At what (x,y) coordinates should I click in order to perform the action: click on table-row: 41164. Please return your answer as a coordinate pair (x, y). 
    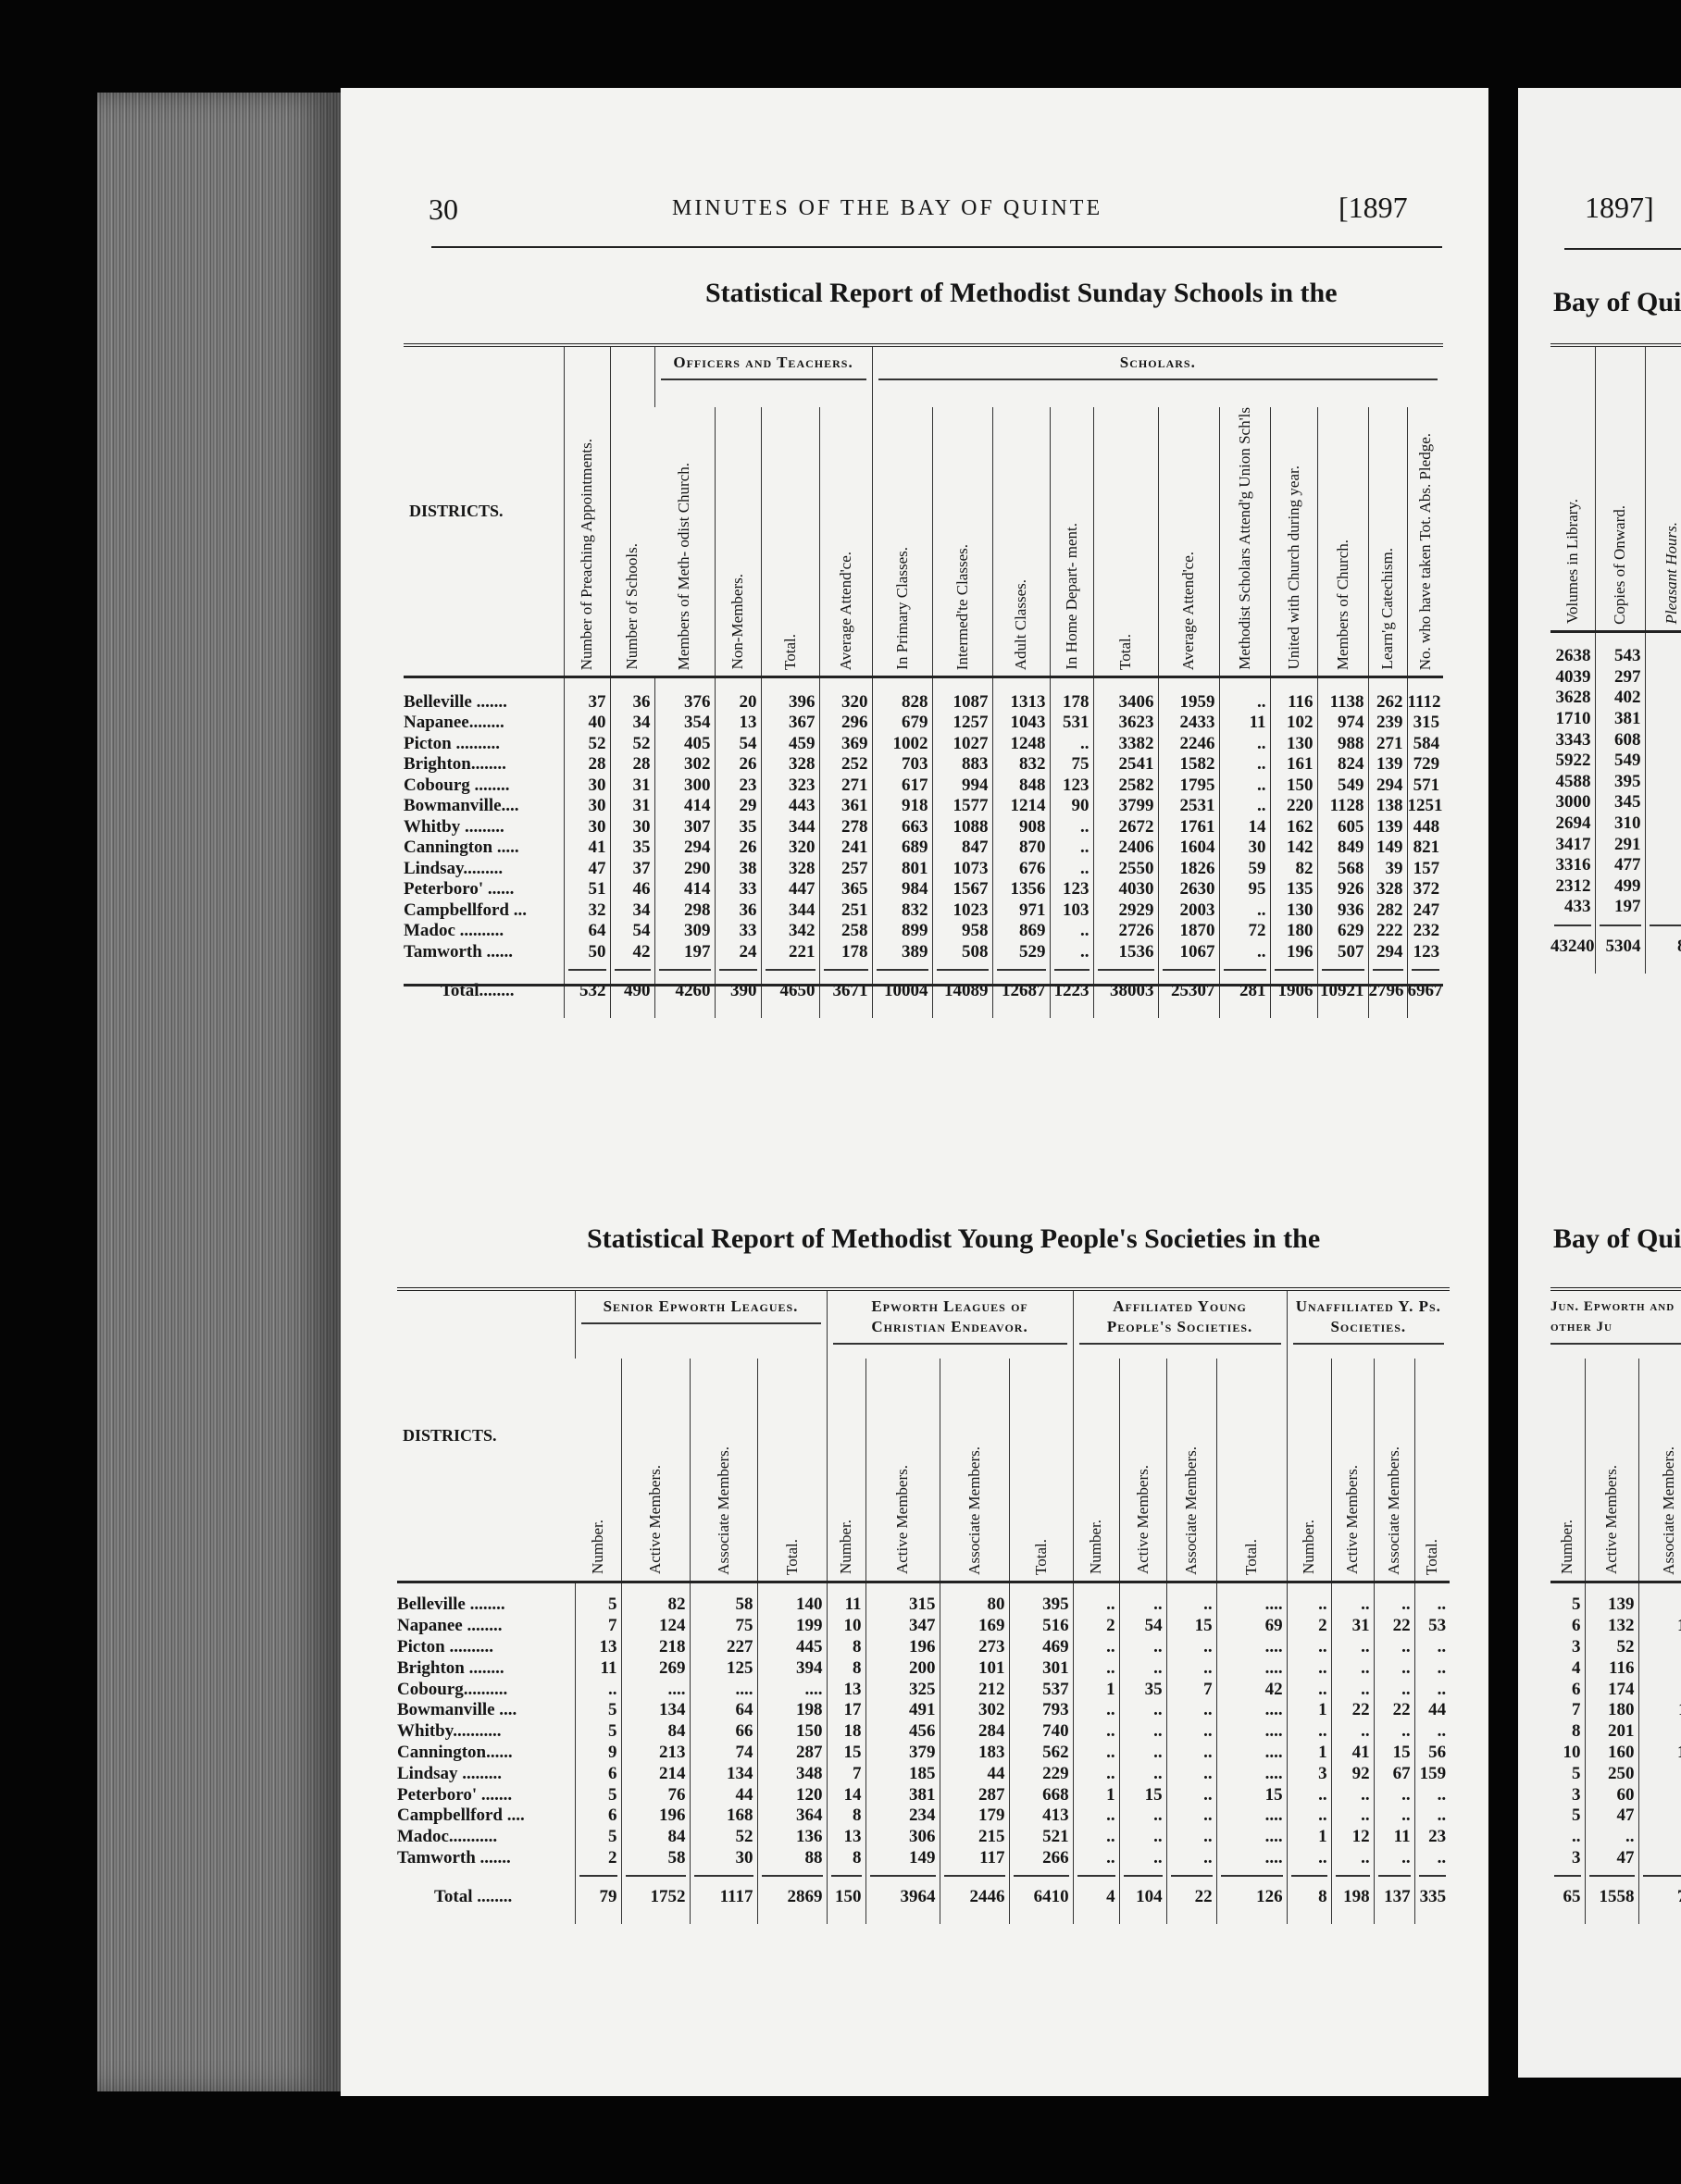
    Looking at the image, I should click on (1615, 1668).